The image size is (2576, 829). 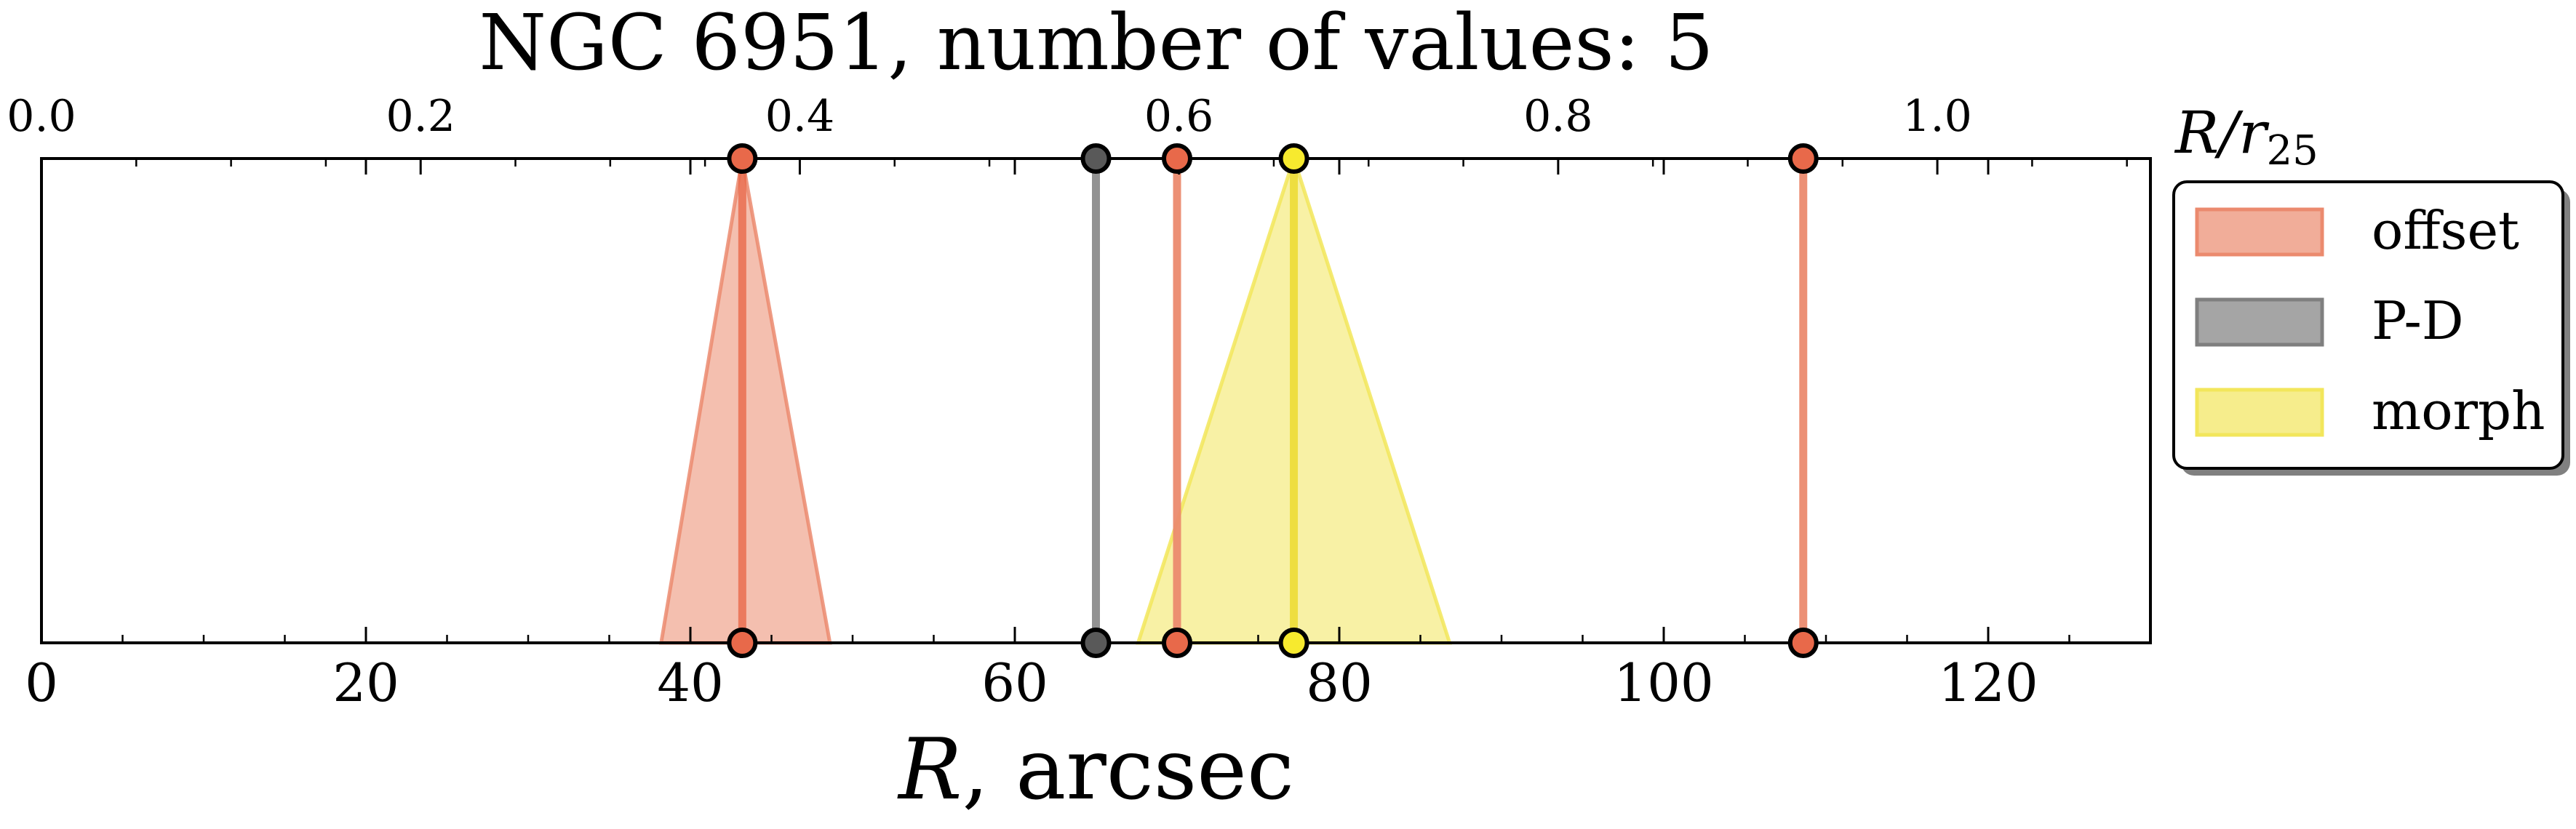 What do you see at coordinates (1096, 43) in the screenshot?
I see `chart-title: NGC 6951, number of values: 5` at bounding box center [1096, 43].